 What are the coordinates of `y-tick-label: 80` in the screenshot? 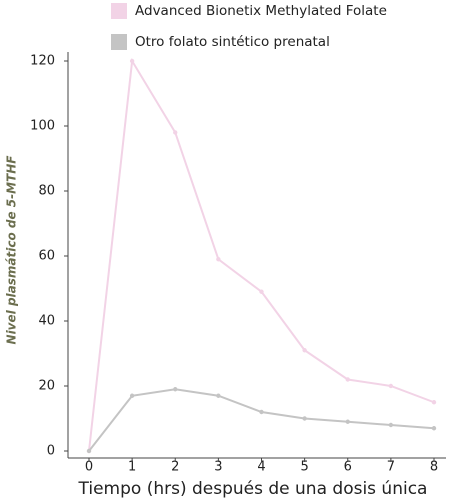 It's located at (46, 191).